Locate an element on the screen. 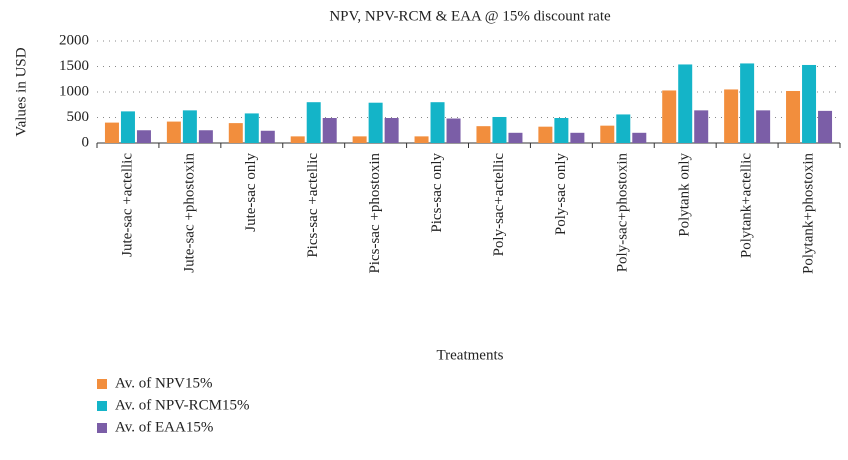  y-tick-label: 1000 is located at coordinates (74, 91).